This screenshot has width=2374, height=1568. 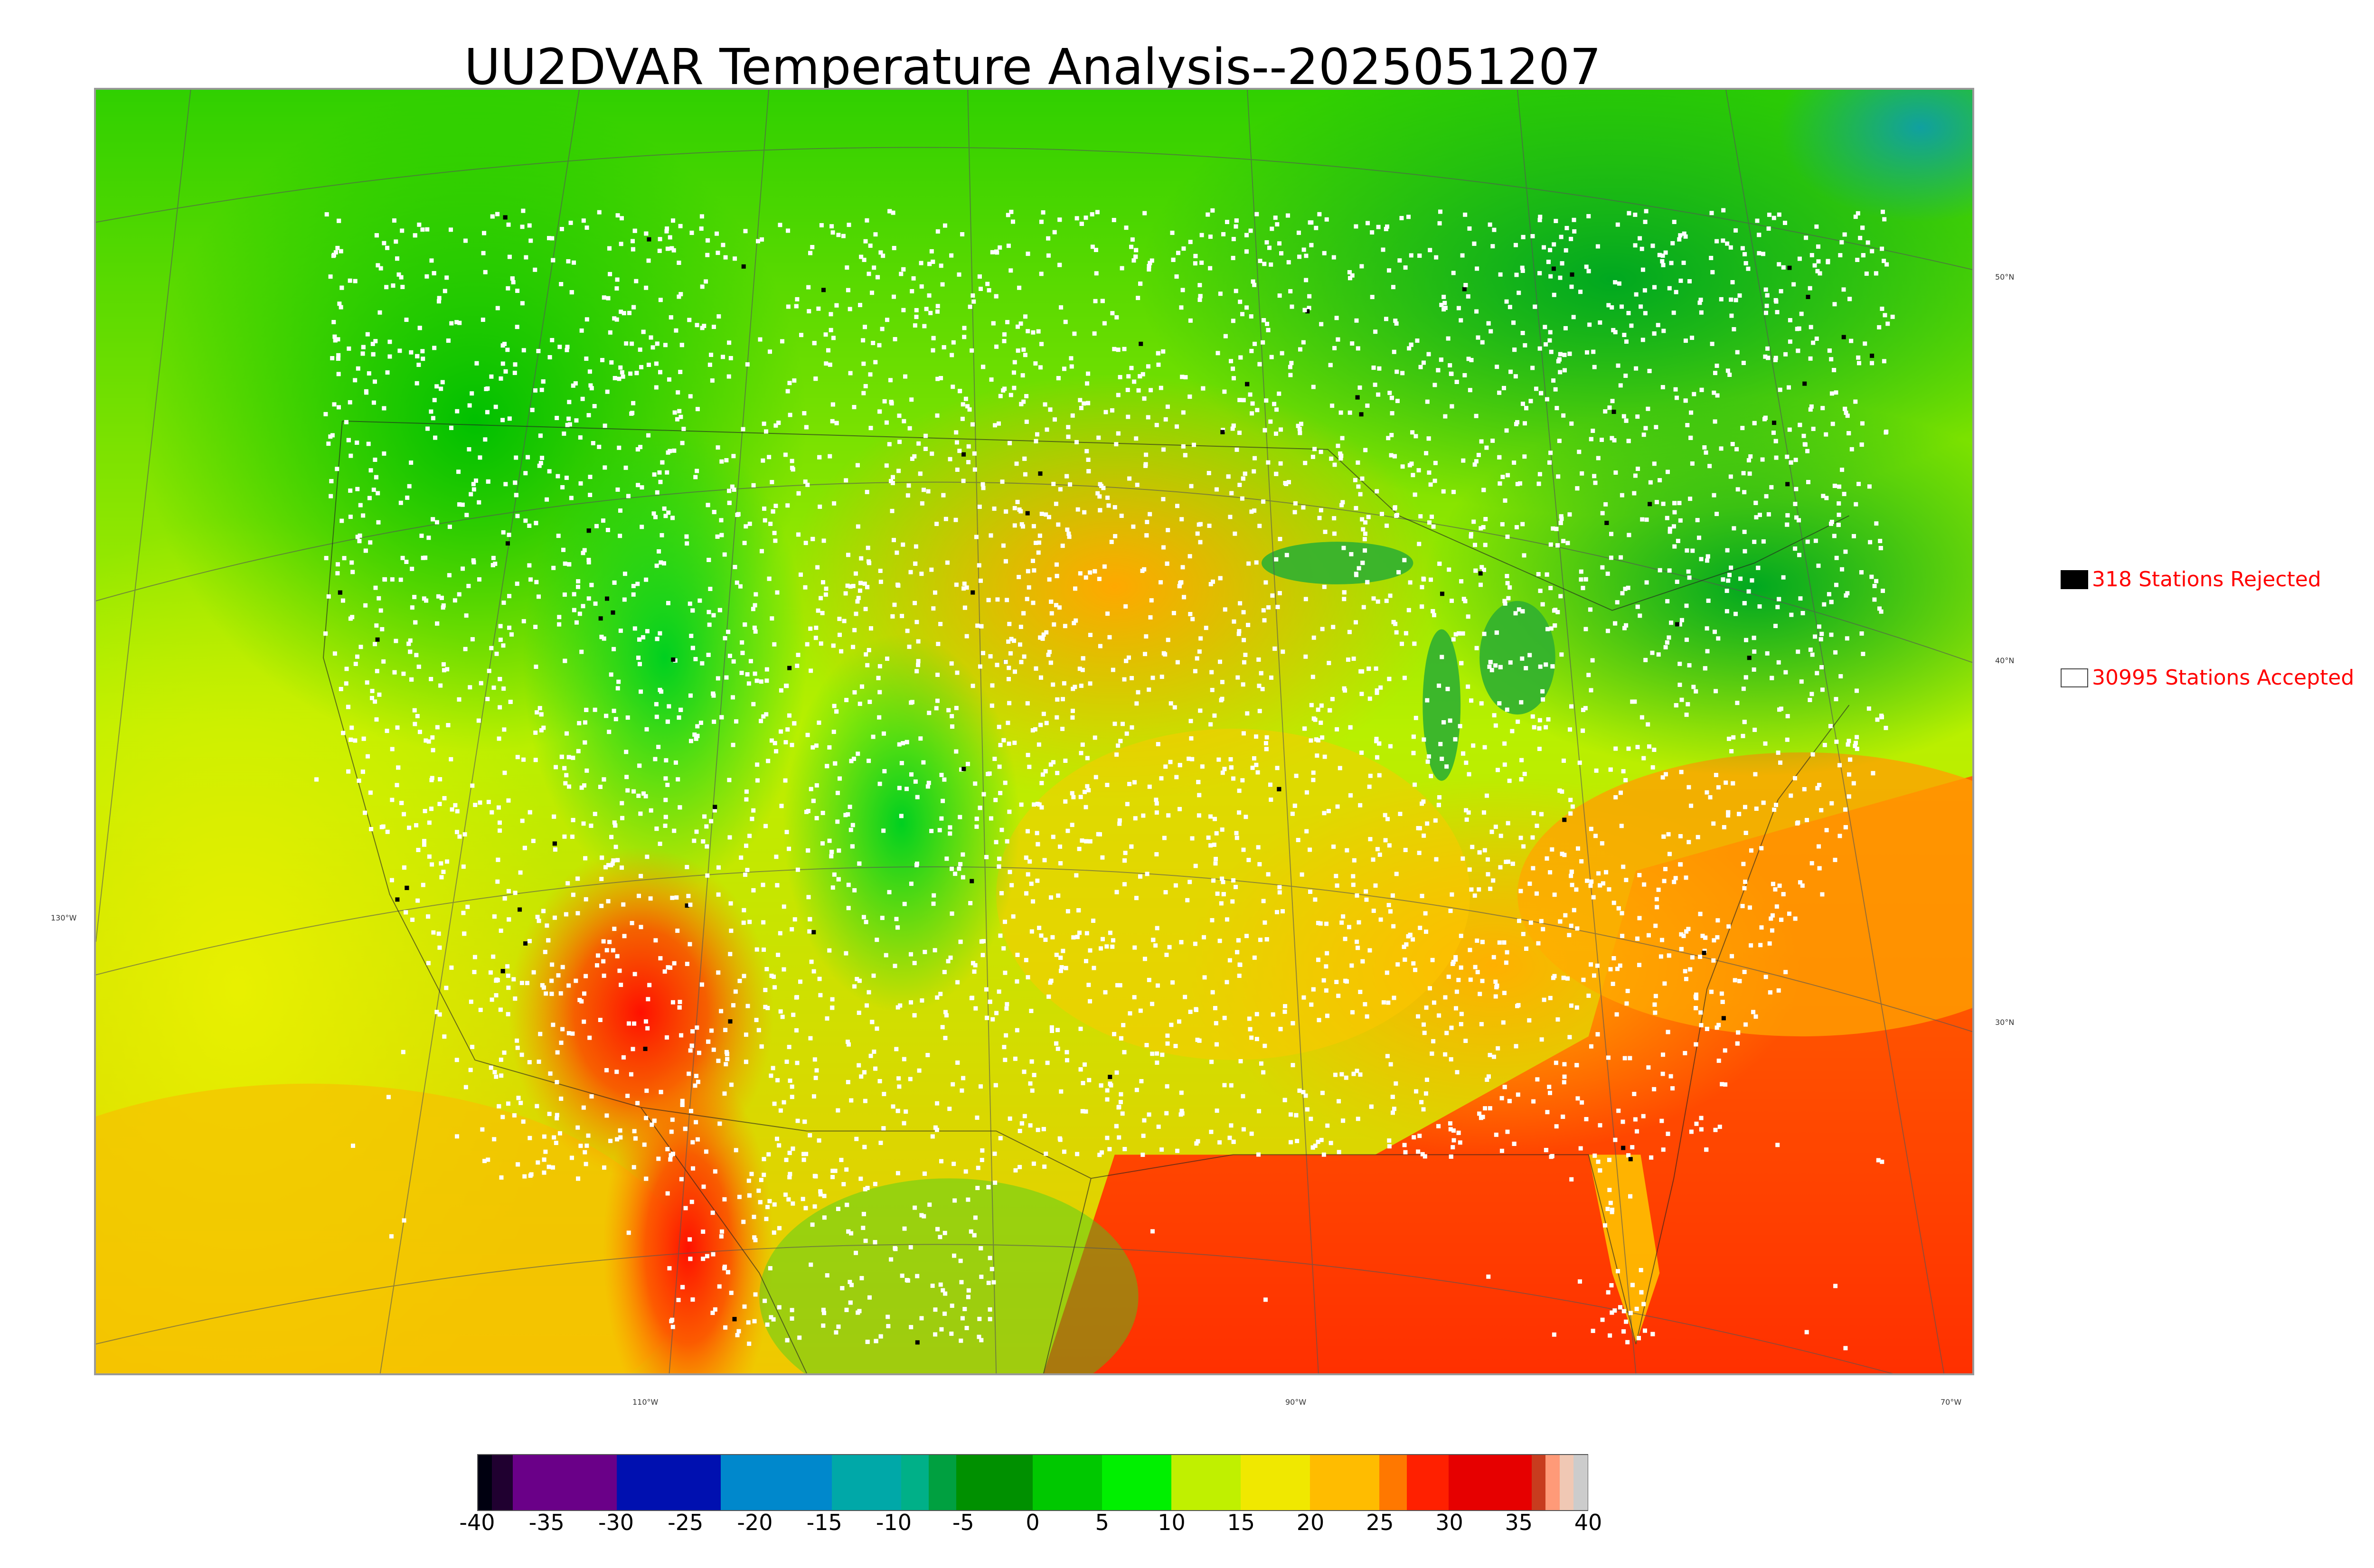 I want to click on station-rejected, so click(x=649, y=239).